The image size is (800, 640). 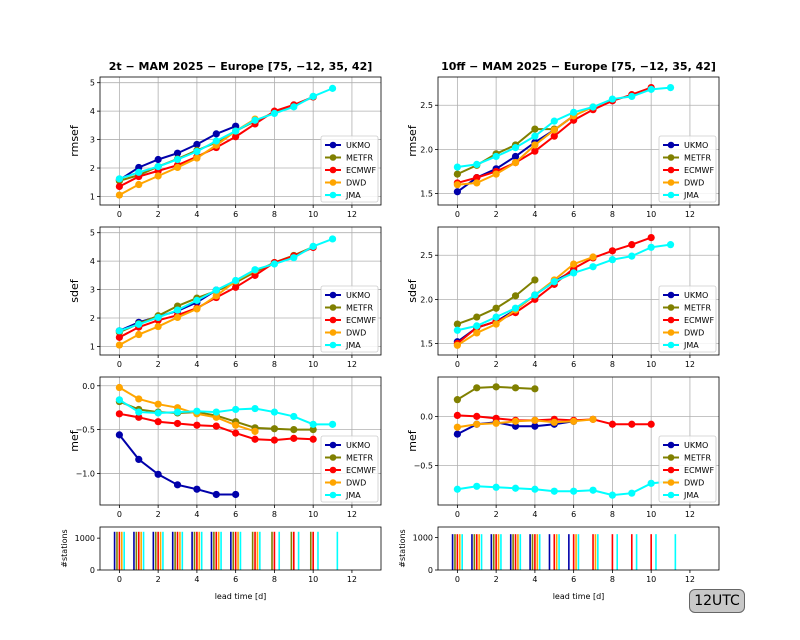 What do you see at coordinates (564, 287) in the screenshot?
I see `series-line-jma` at bounding box center [564, 287].